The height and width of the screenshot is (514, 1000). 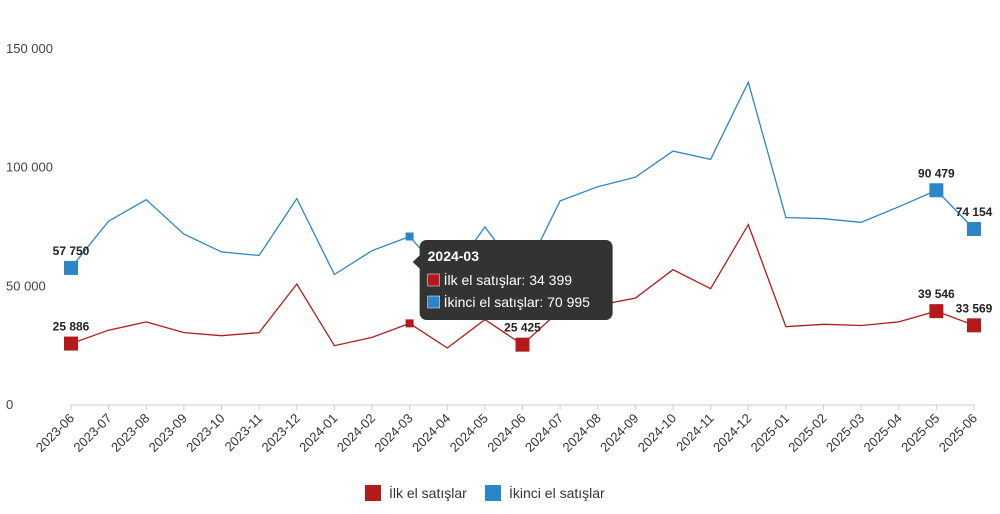 What do you see at coordinates (506, 433) in the screenshot?
I see `x-tick-label: 2024-06` at bounding box center [506, 433].